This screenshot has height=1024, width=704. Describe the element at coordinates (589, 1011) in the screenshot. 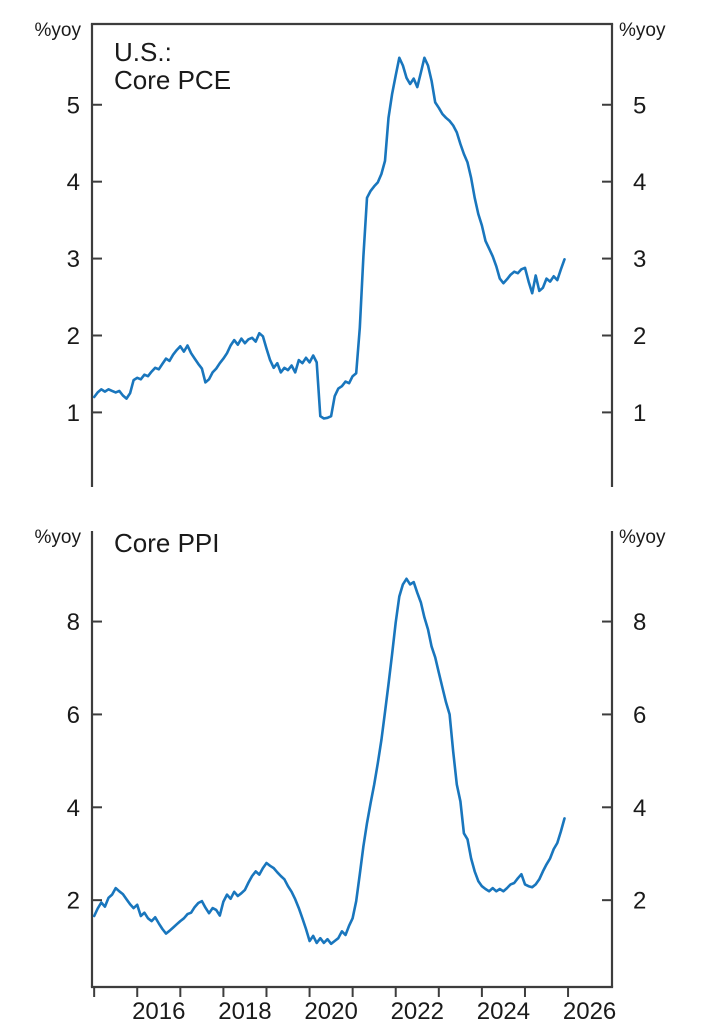

I see `x-tick-label: 2026` at that location.